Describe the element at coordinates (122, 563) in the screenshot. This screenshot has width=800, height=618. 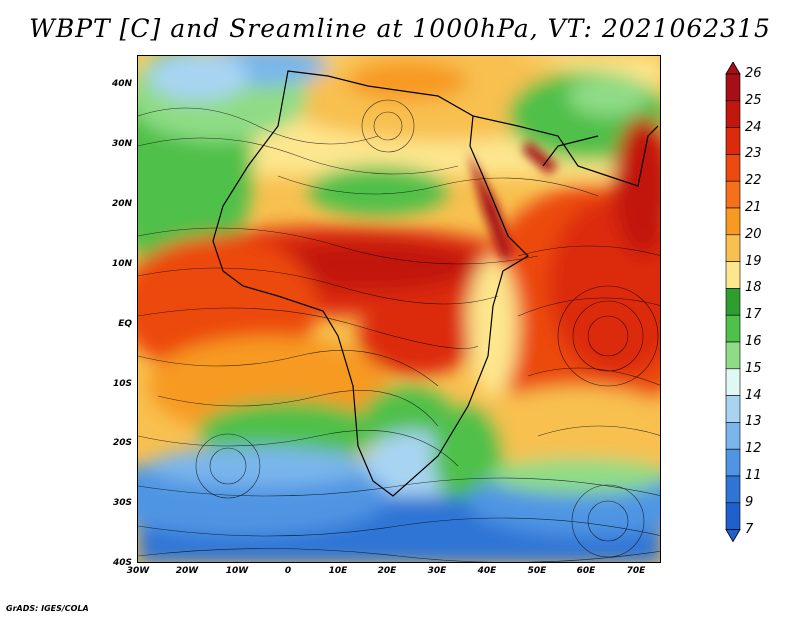
I see `lat-label-40s: 40S` at that location.